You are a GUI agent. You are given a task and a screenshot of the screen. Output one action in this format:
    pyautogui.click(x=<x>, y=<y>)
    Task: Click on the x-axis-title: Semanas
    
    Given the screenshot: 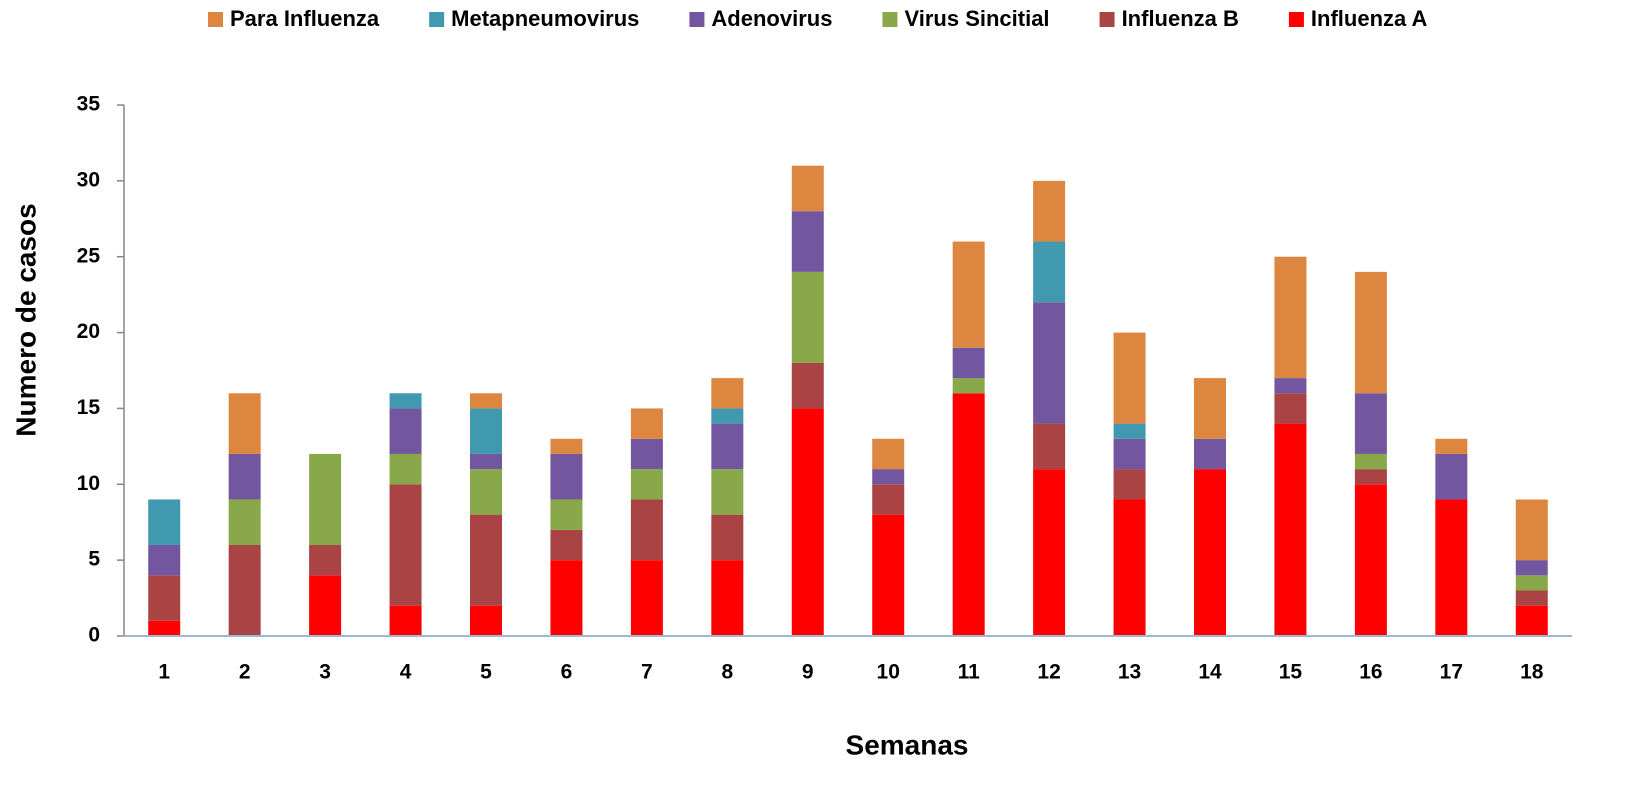 What is the action you would take?
    pyautogui.click(x=907, y=744)
    